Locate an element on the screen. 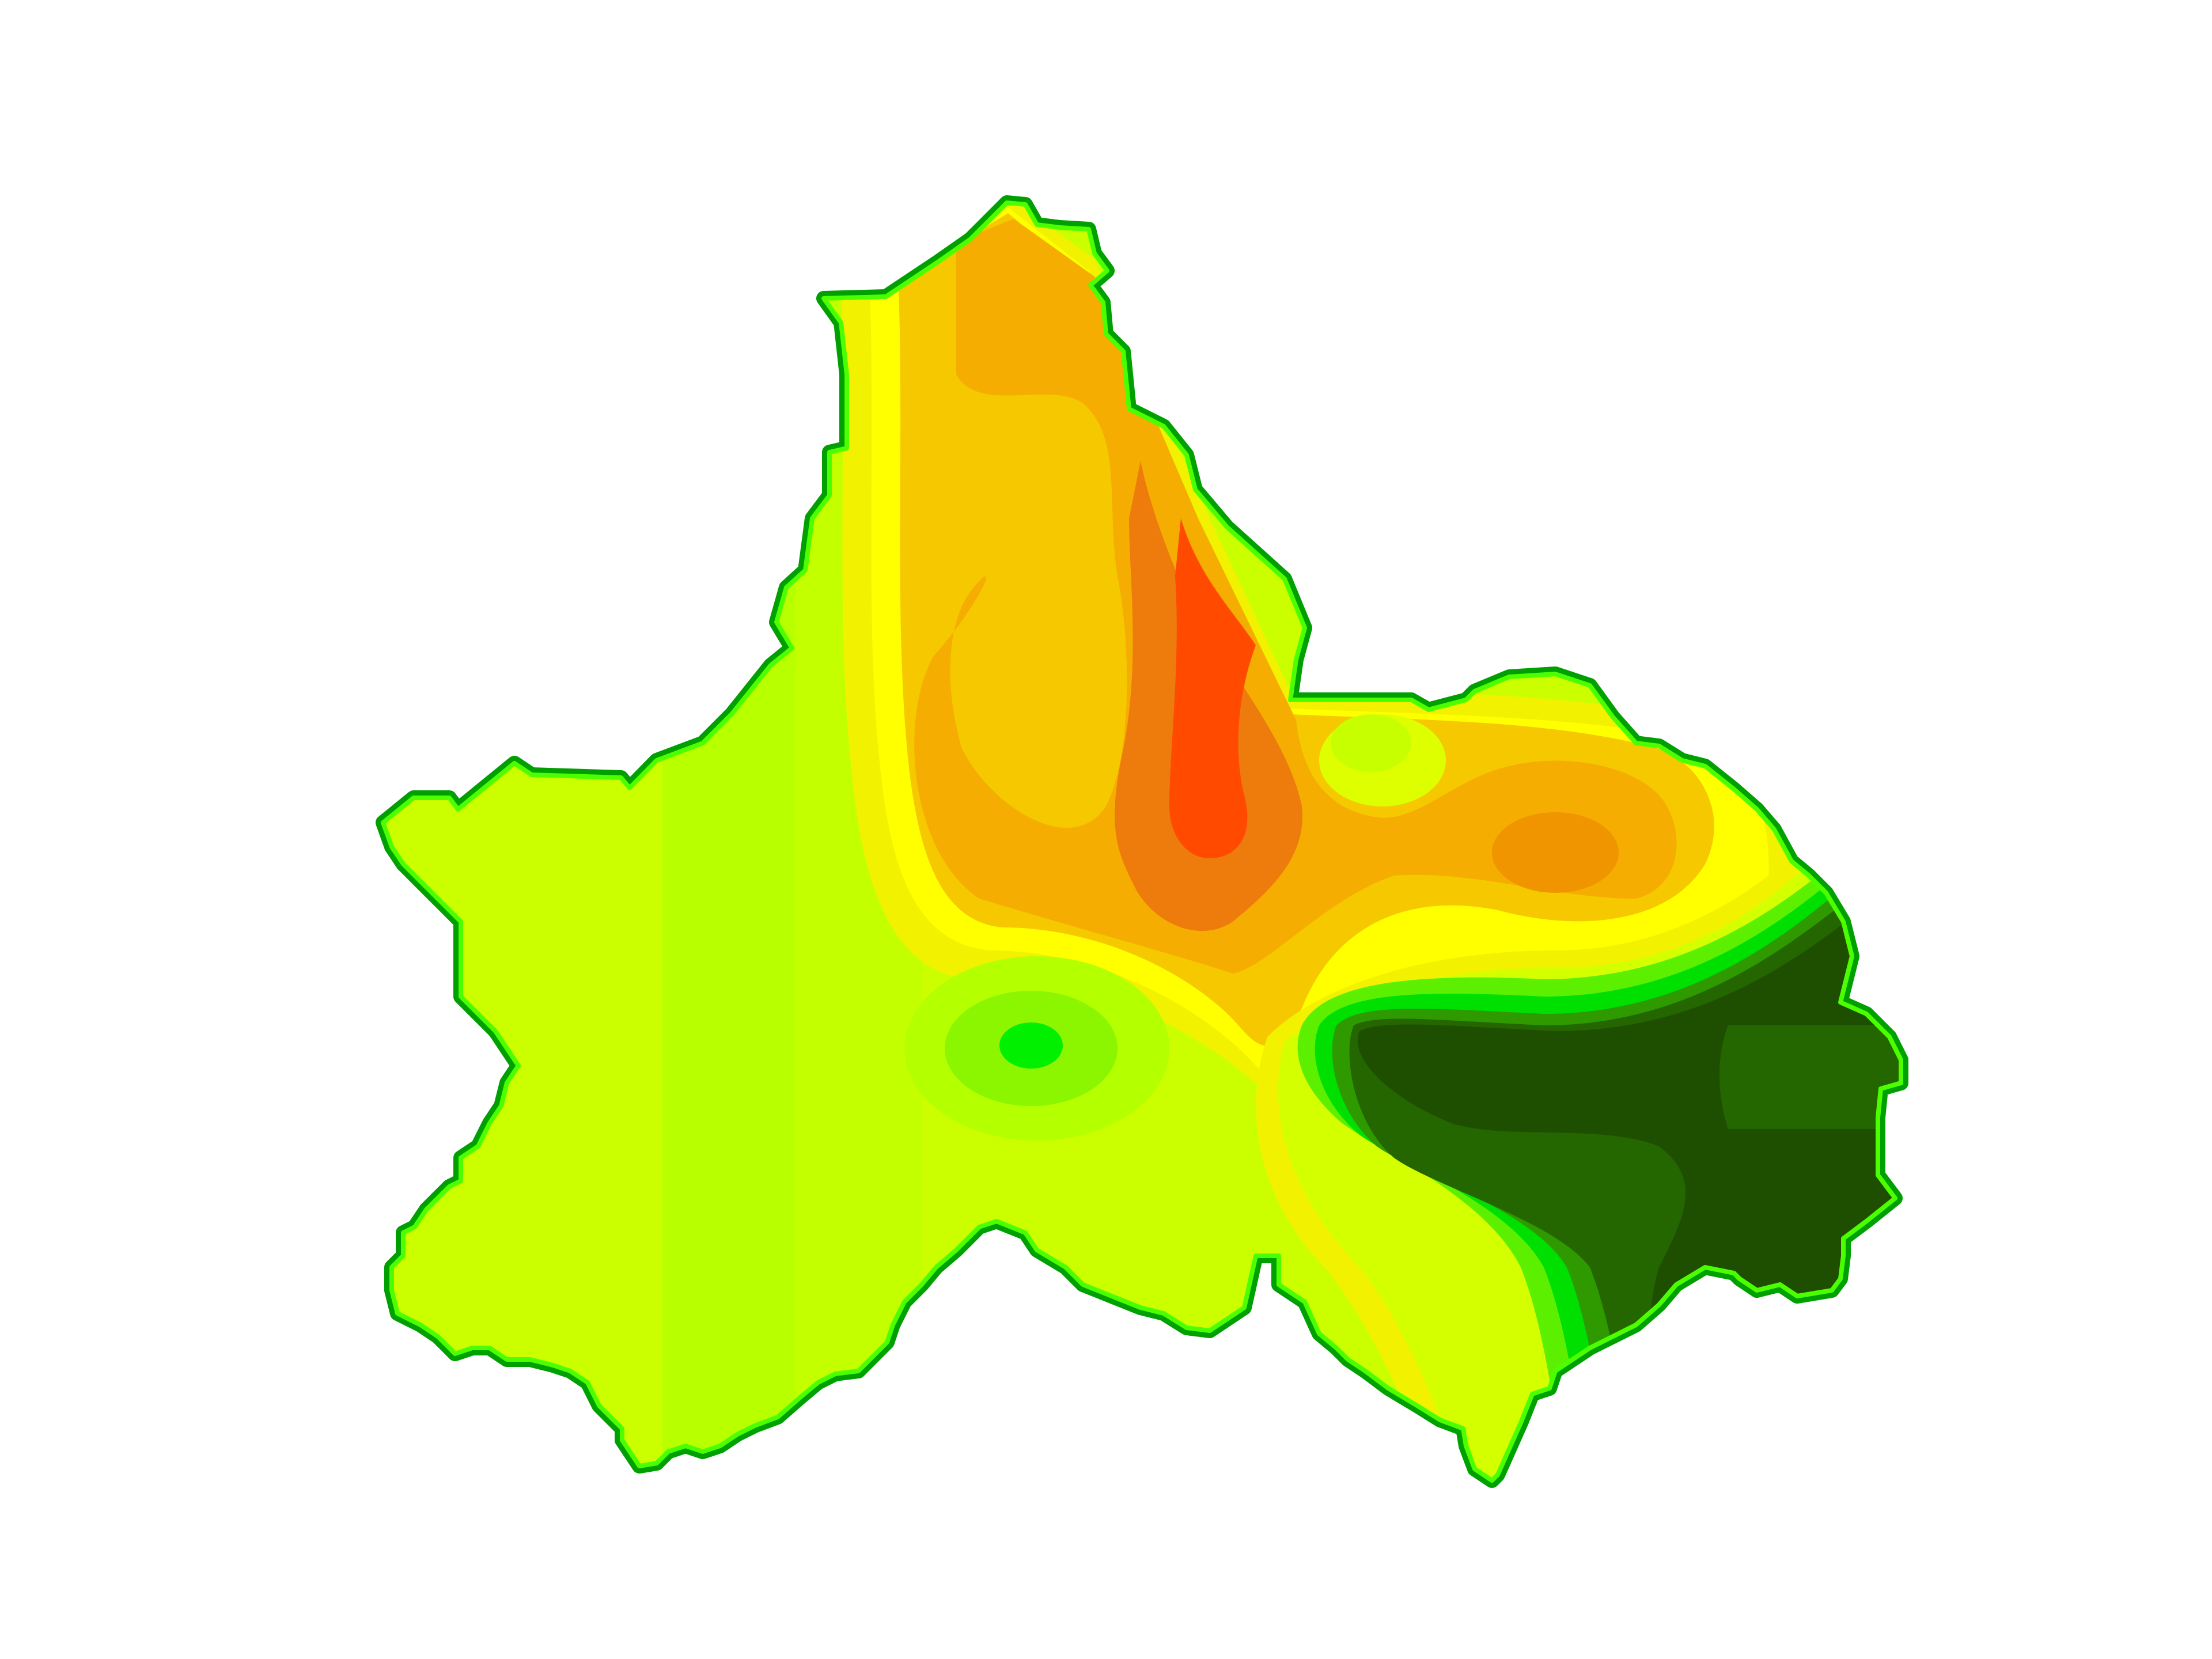 The height and width of the screenshot is (1659, 2212). band-mid-green-east is located at coordinates (1810, 1077).